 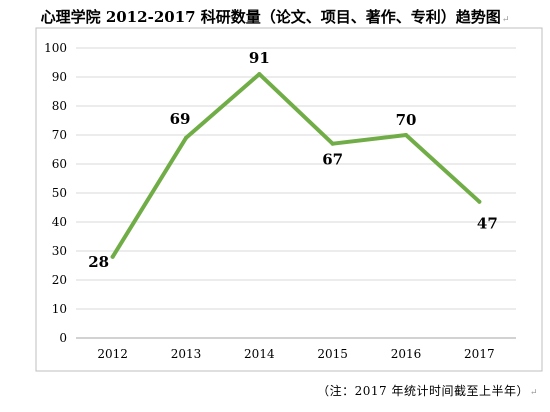 I want to click on y-tick-label: 90, so click(x=59, y=77).